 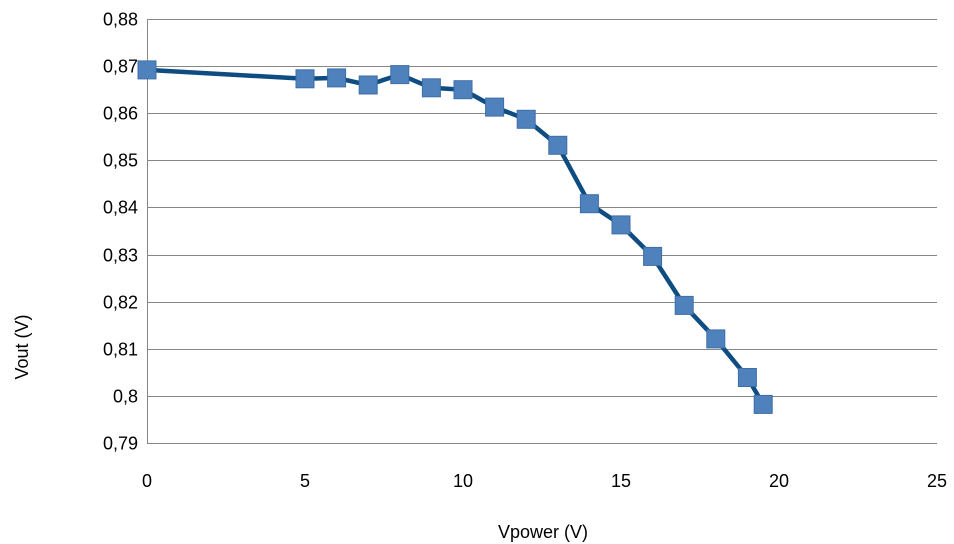 I want to click on x-tick-label: 15, so click(x=621, y=481).